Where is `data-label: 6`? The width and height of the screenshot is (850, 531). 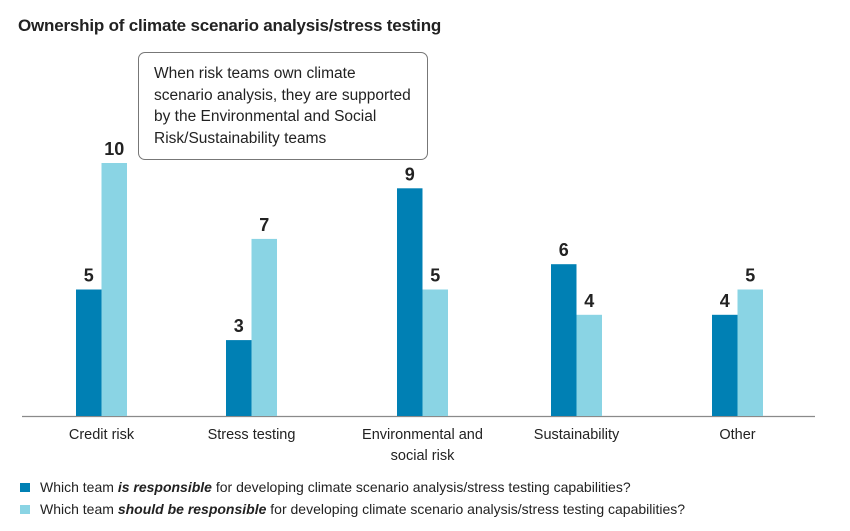 data-label: 6 is located at coordinates (564, 250).